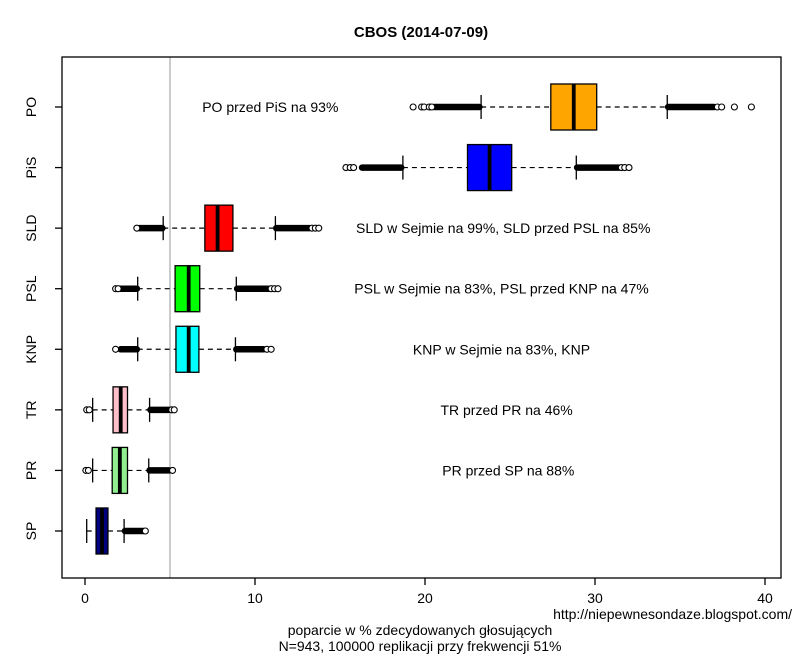 The image size is (809, 655). What do you see at coordinates (421, 32) in the screenshot?
I see `chart-title: CBOS (2014-07-09)` at bounding box center [421, 32].